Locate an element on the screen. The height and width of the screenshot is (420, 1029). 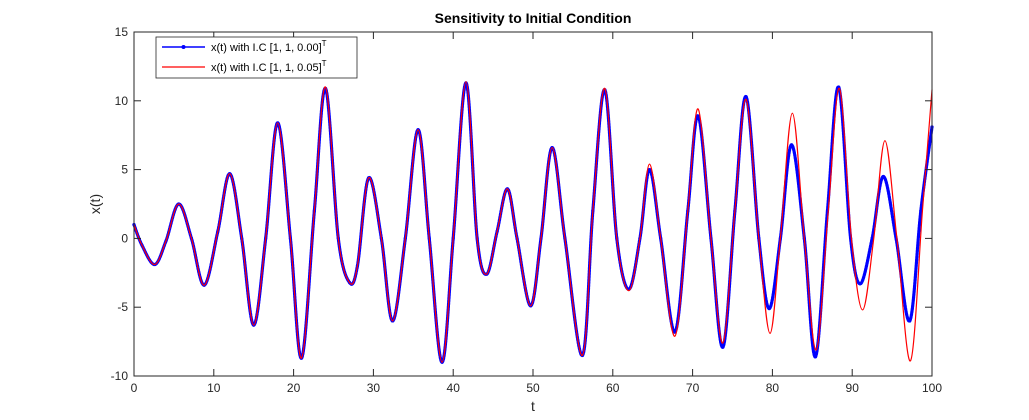
x-tick-label: 100 is located at coordinates (932, 388).